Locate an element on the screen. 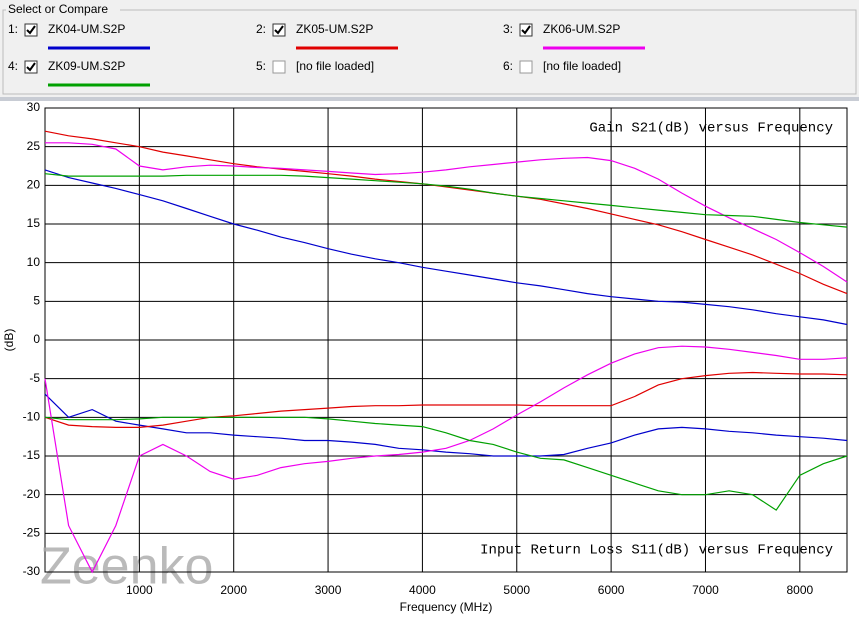 The image size is (859, 624). x-tick-label: 3000 is located at coordinates (328, 590).